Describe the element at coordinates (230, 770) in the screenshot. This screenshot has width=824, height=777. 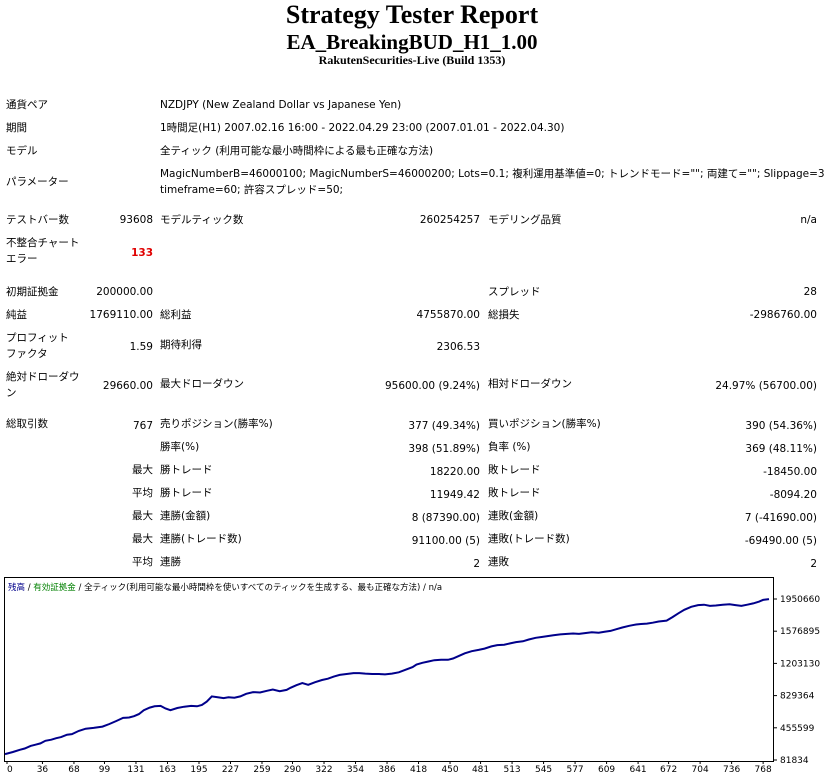
I see `x-tick-label: 227` at that location.